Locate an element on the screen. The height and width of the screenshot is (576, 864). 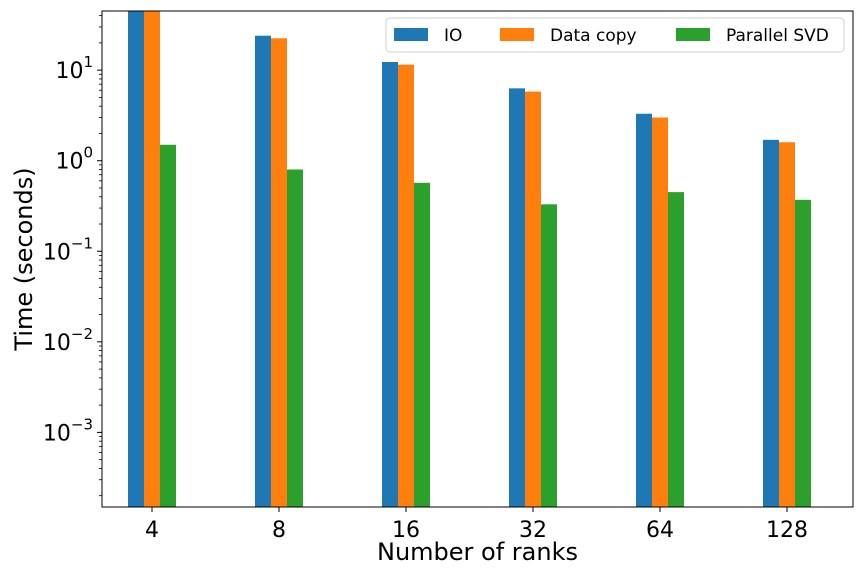
y-tick-label-exponent: 0 is located at coordinates (88, 153).